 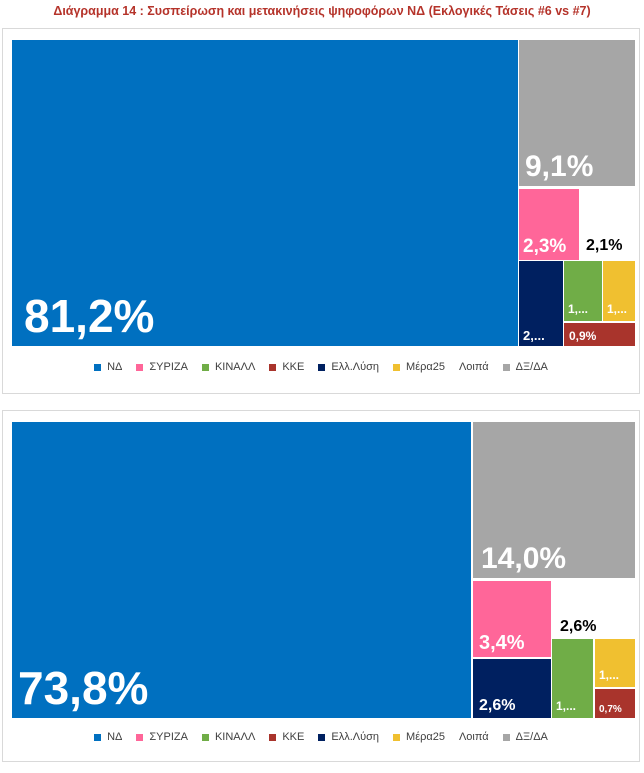 What do you see at coordinates (610, 709) in the screenshot?
I see `tile-label-kke: 0,7%` at bounding box center [610, 709].